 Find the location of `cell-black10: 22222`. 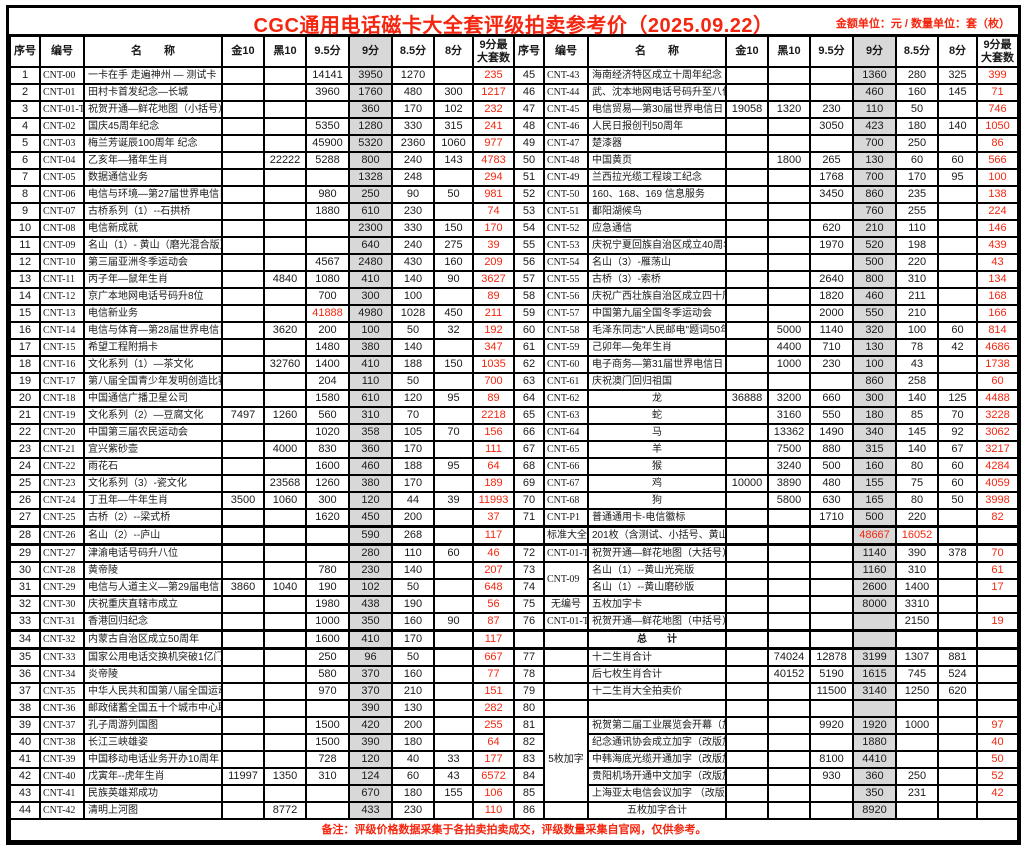

cell-black10: 22222 is located at coordinates (285, 160).